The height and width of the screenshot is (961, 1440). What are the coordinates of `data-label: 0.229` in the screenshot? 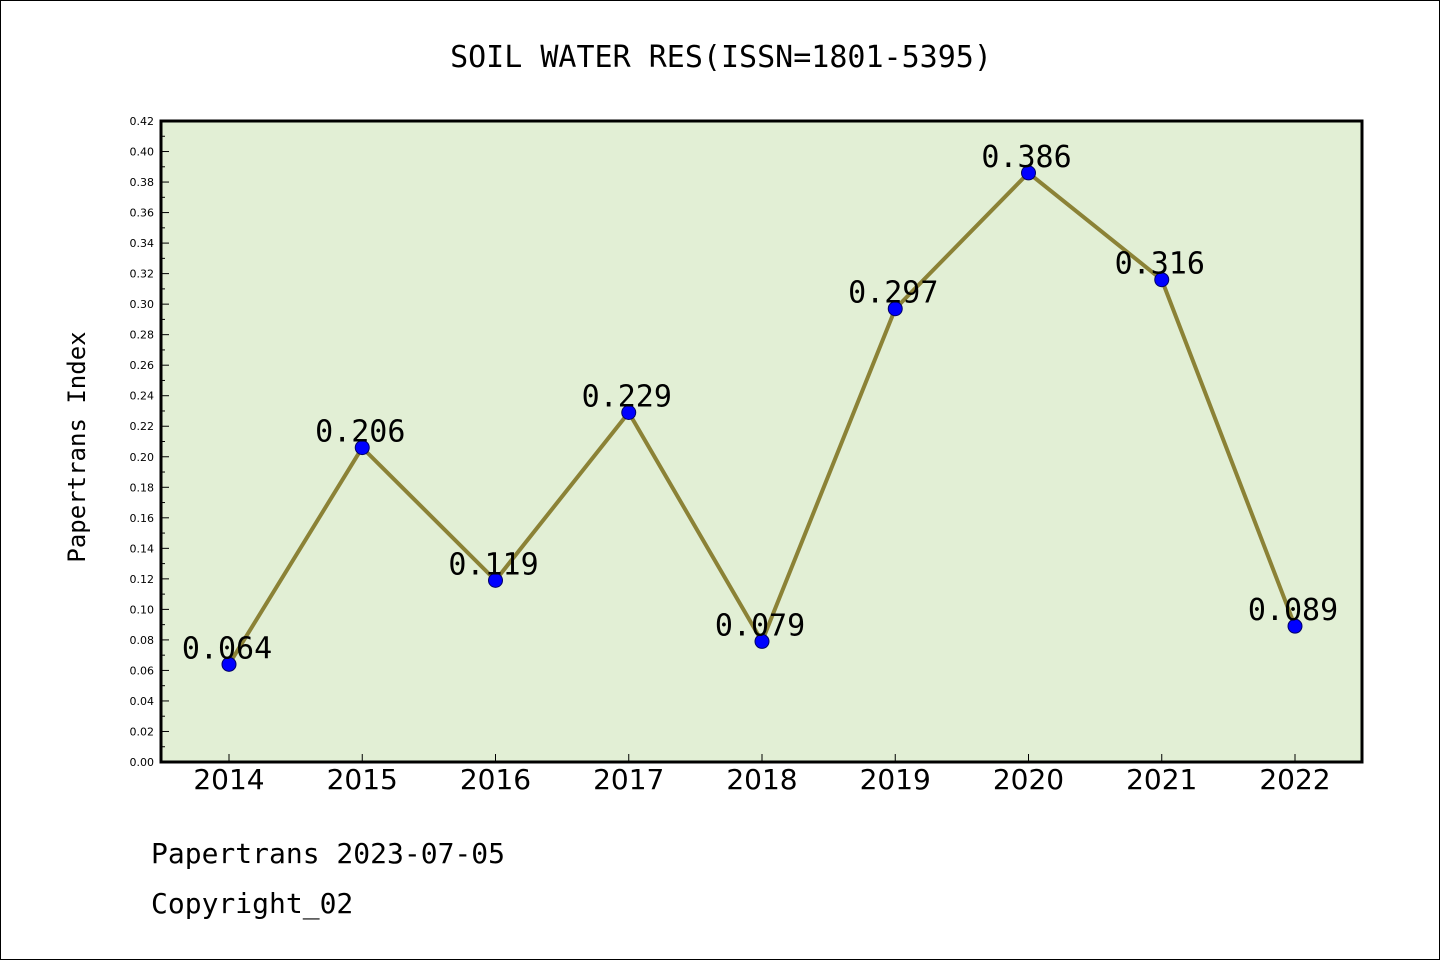 It's located at (627, 397).